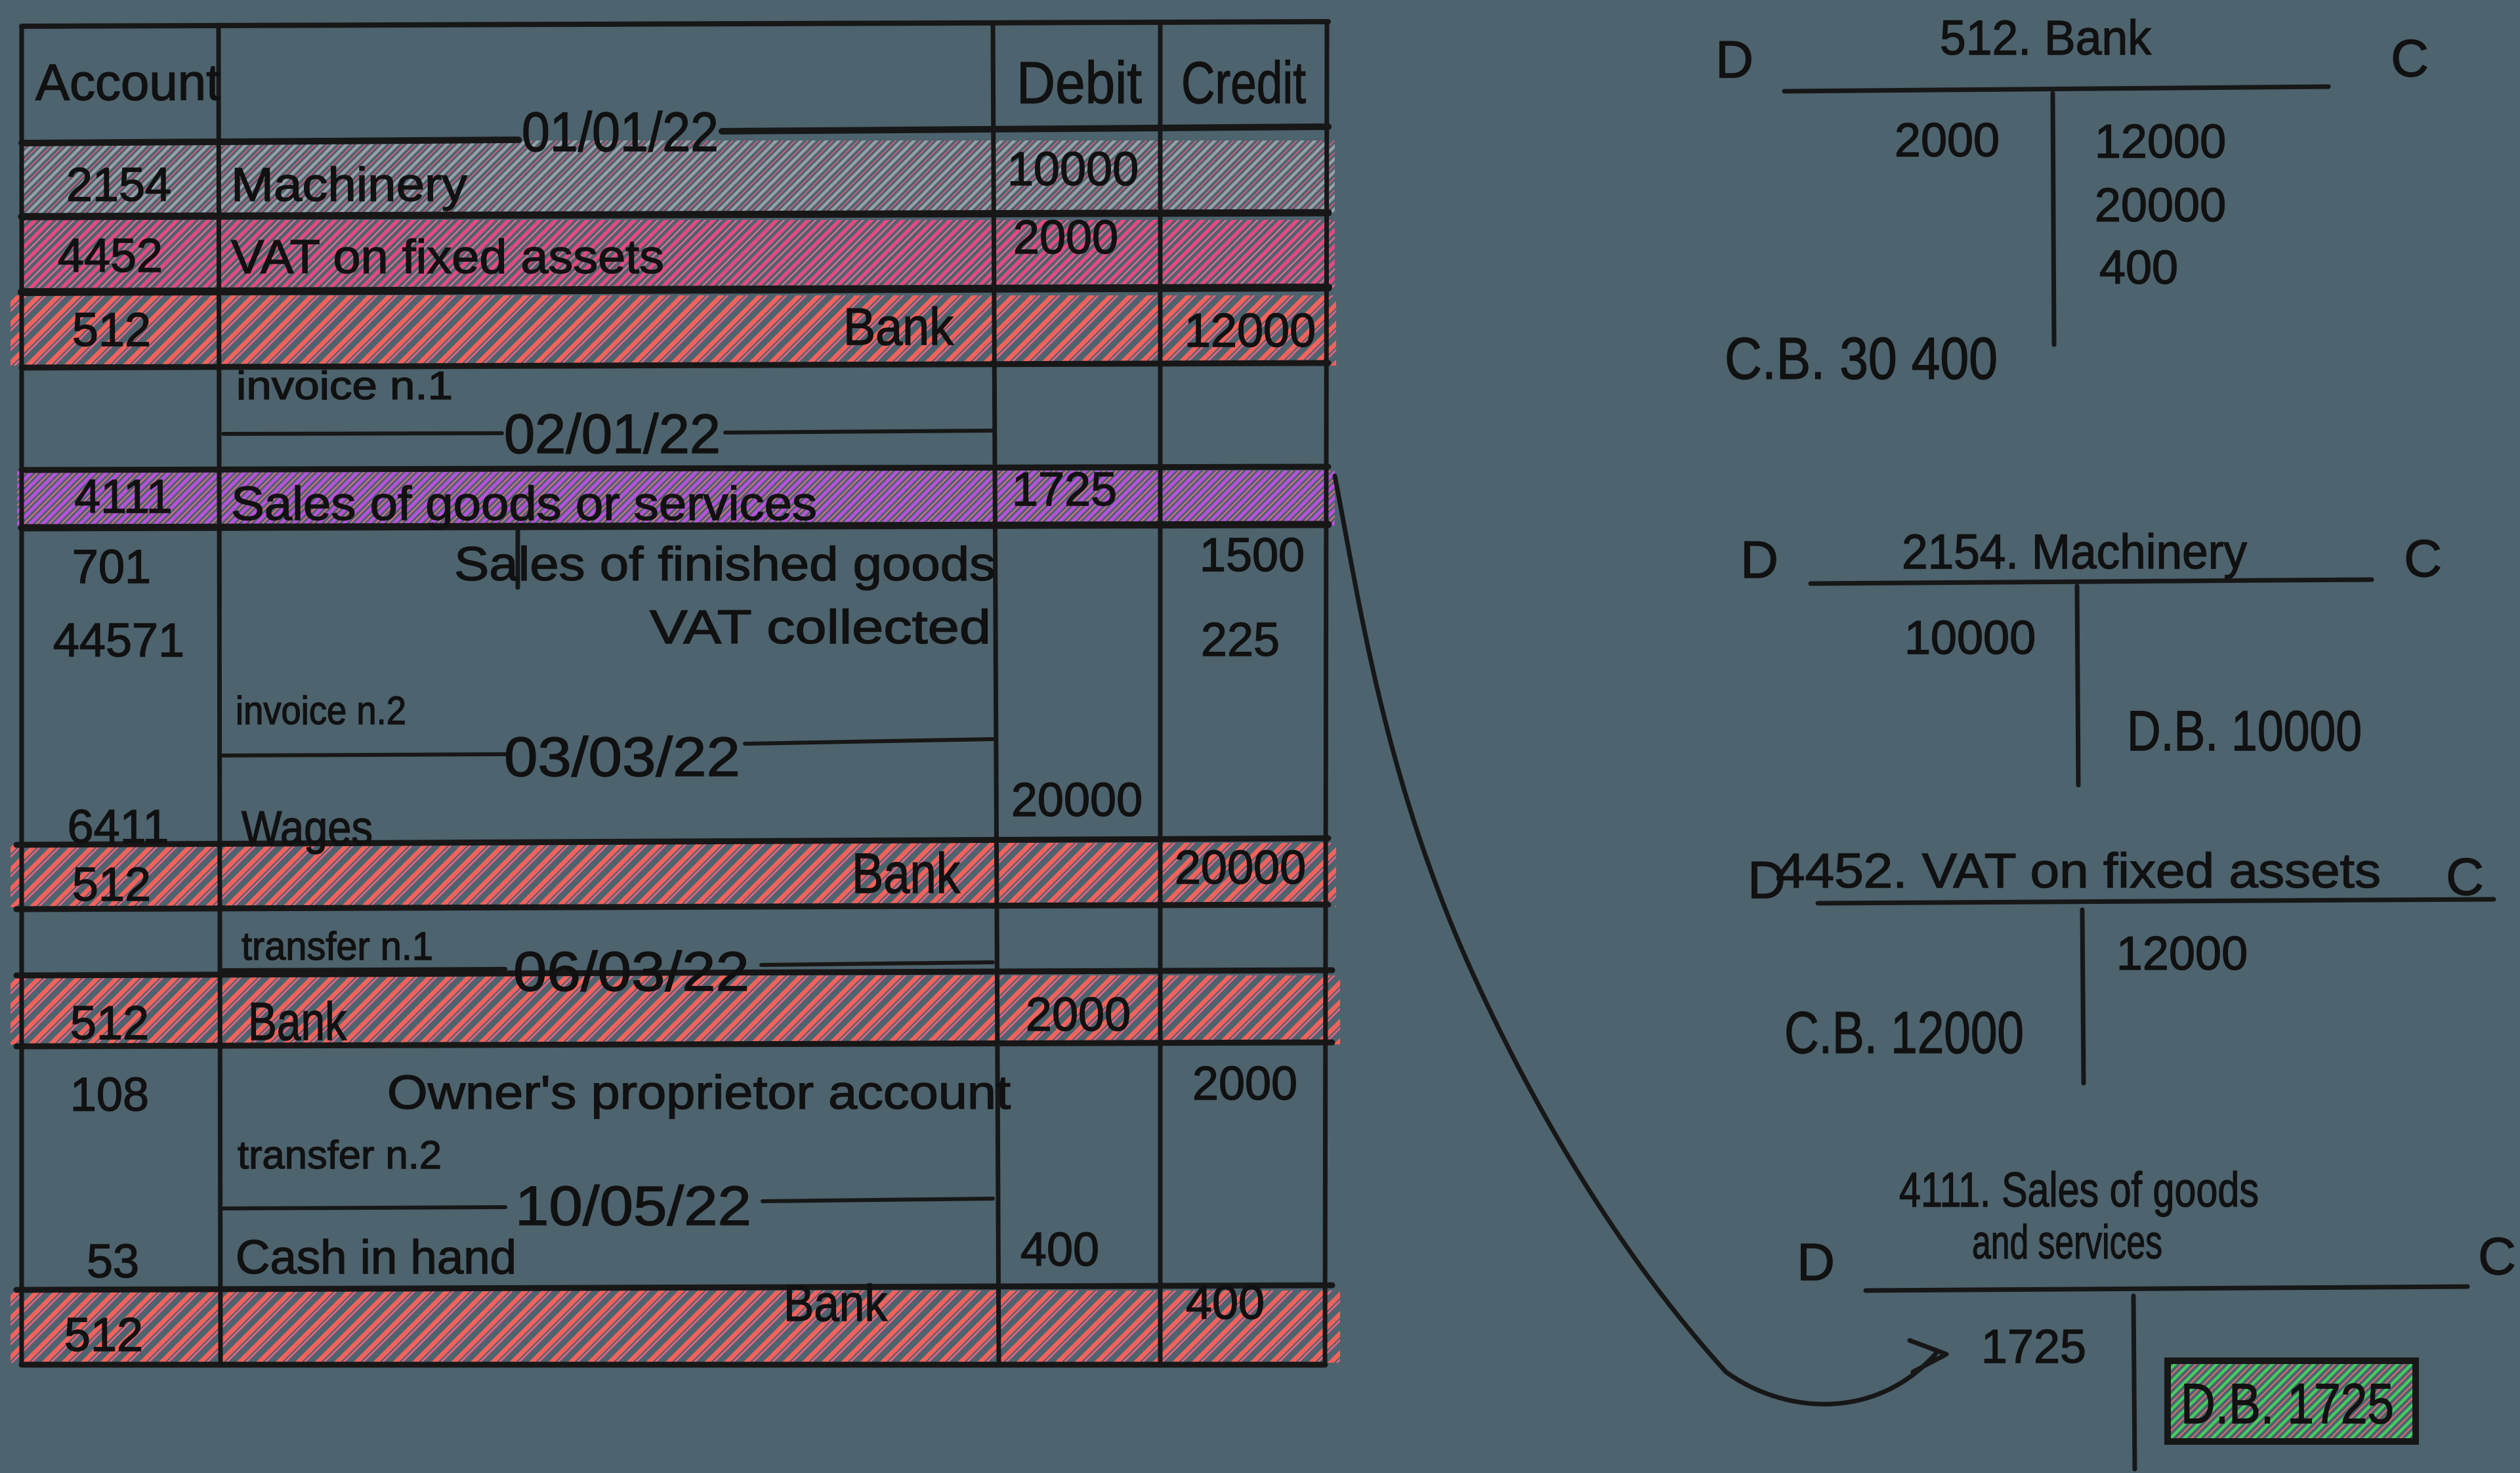 The image size is (2520, 1473). Describe the element at coordinates (699, 1093) in the screenshot. I see `svg-text: Owner's proprietor account` at that location.